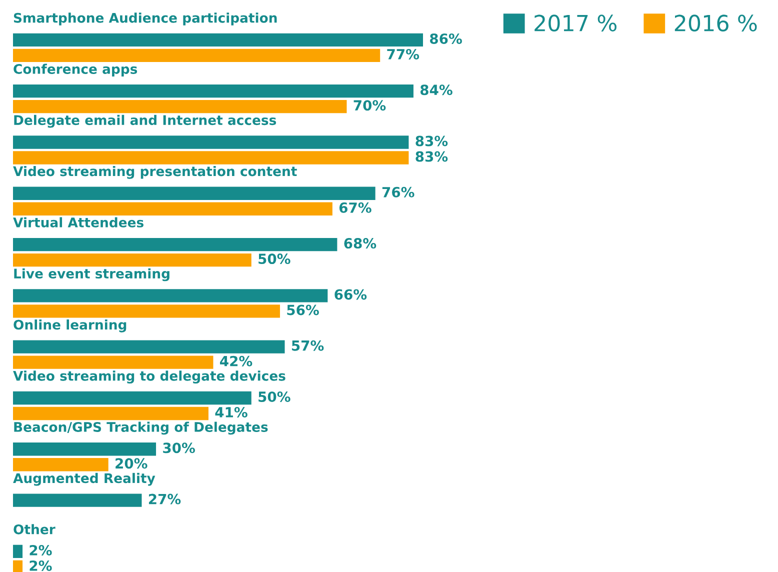 The height and width of the screenshot is (572, 778). What do you see at coordinates (155, 172) in the screenshot?
I see `y-tick-label: Video streaming presentation content` at bounding box center [155, 172].